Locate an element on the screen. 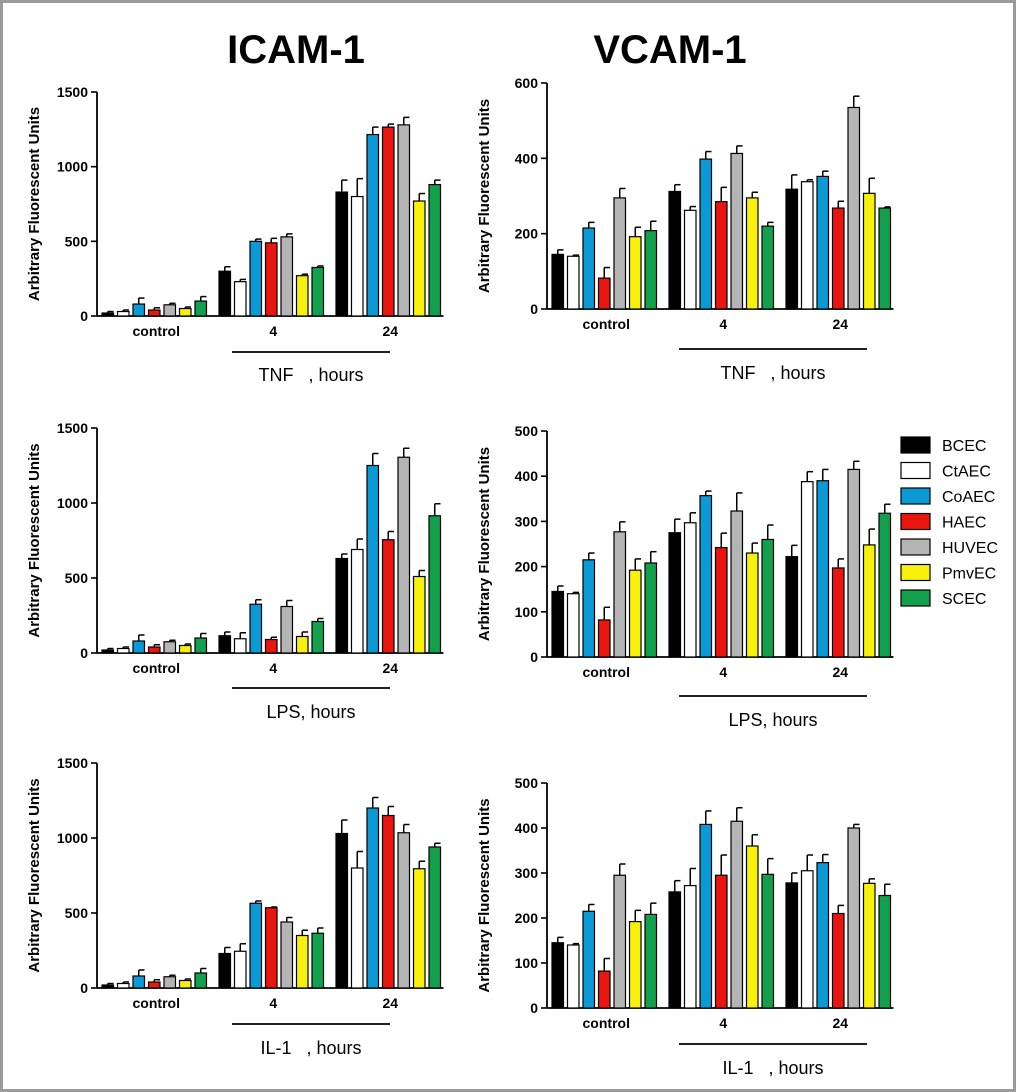 The height and width of the screenshot is (1092, 1016). legend-swatch-ctaec is located at coordinates (915, 470).